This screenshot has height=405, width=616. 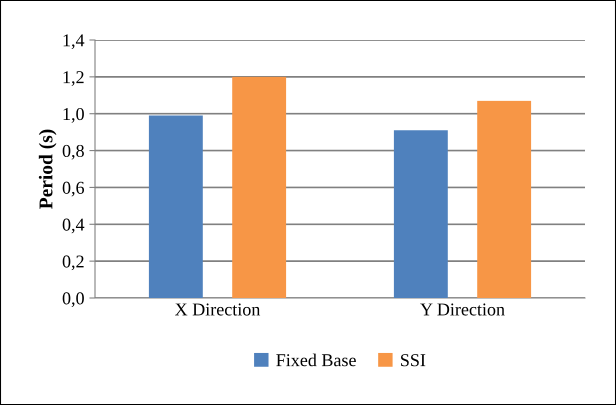 What do you see at coordinates (73, 226) in the screenshot?
I see `y-tick-label: 0,4` at bounding box center [73, 226].